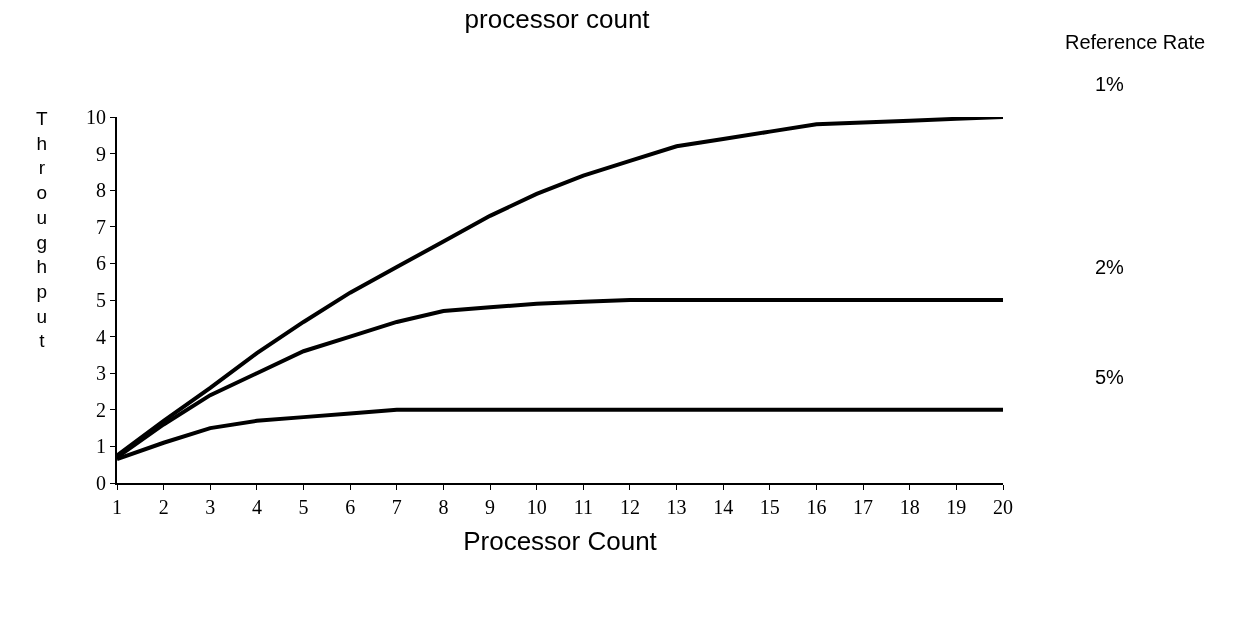  What do you see at coordinates (583, 507) in the screenshot?
I see `x-tick-label: 11` at bounding box center [583, 507].